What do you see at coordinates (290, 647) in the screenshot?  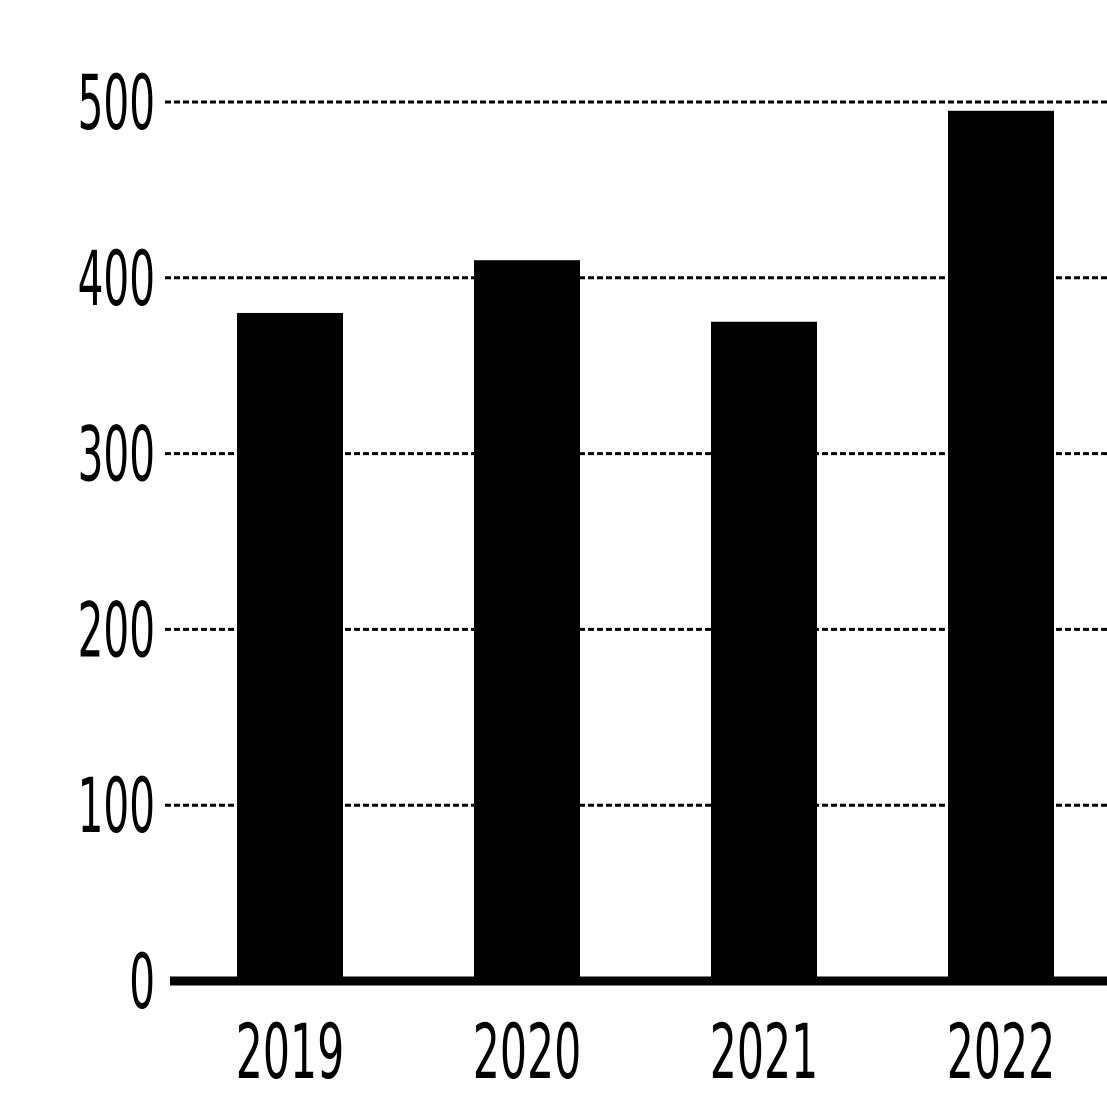 I see `bar-2019` at bounding box center [290, 647].